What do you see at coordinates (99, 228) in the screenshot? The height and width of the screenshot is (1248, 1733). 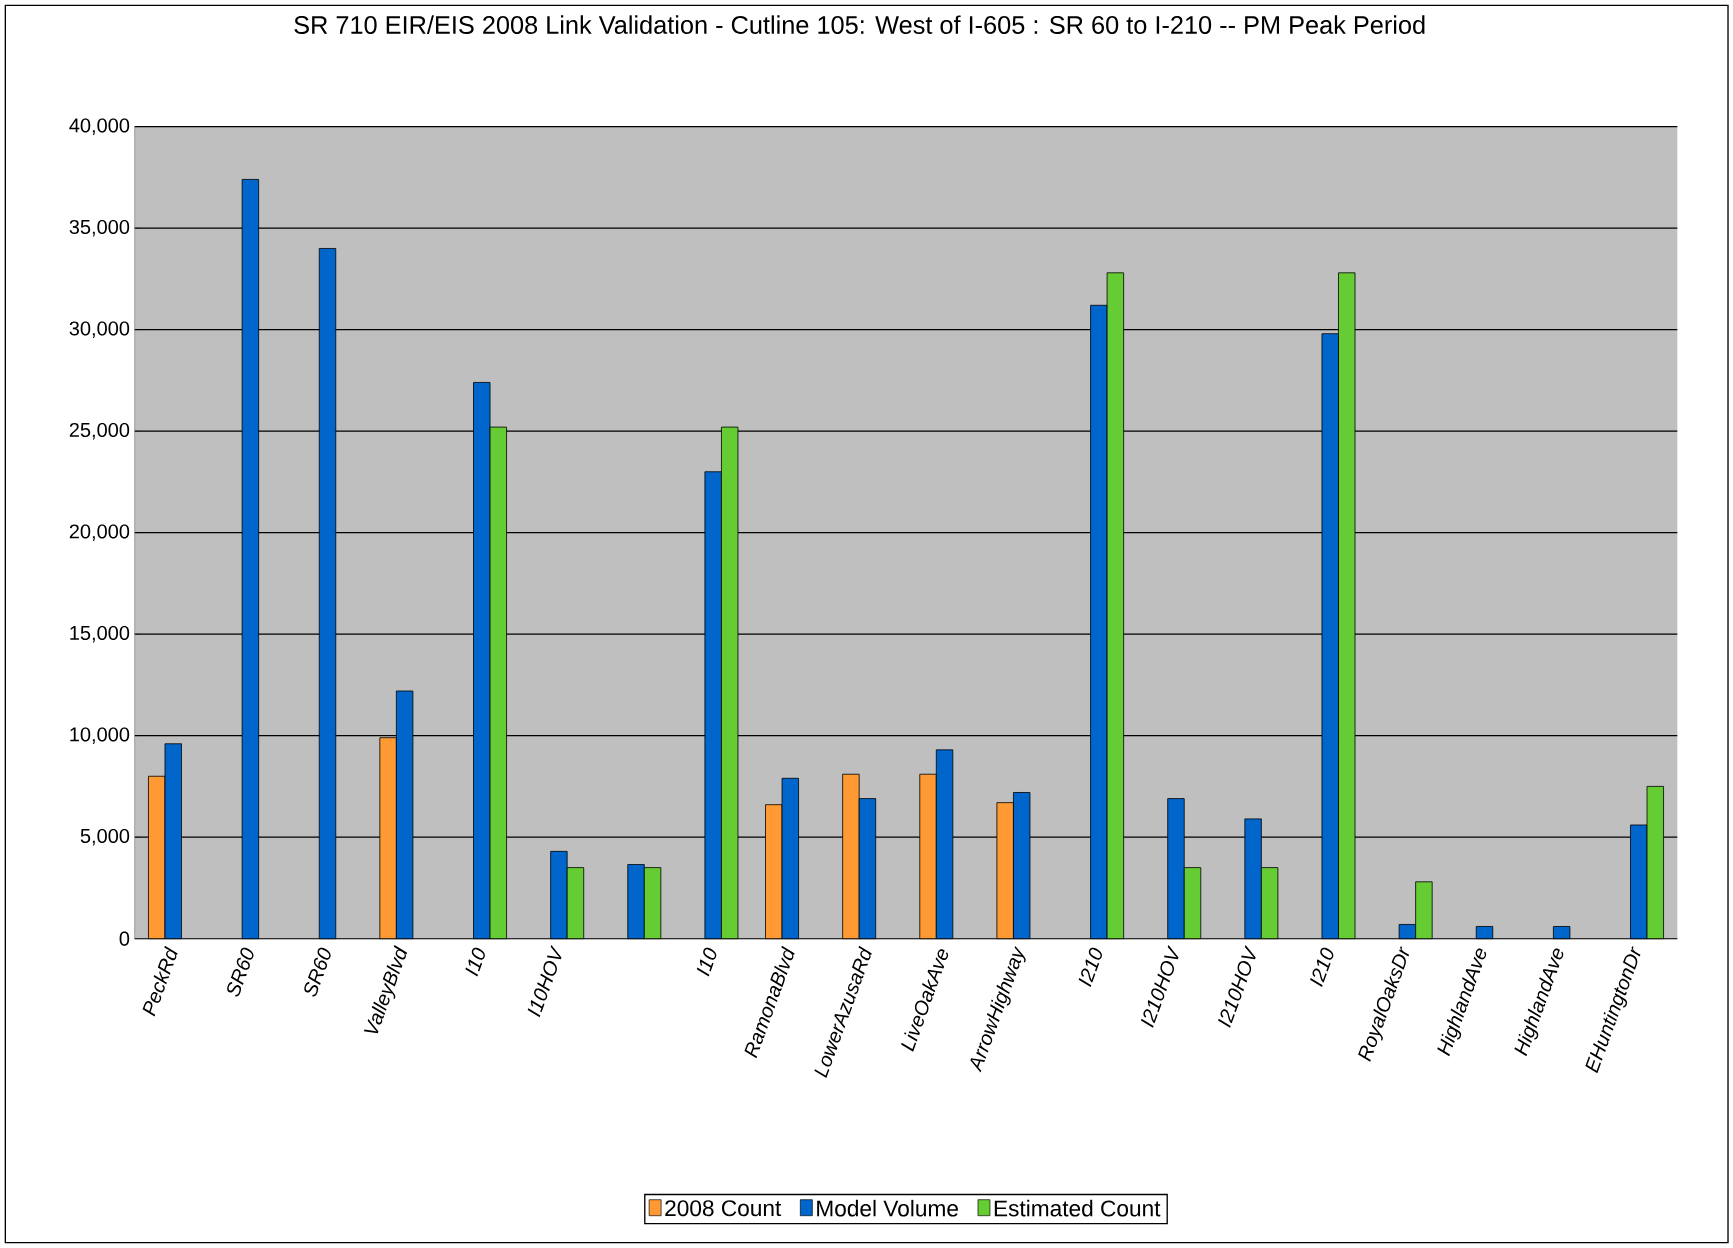 I see `y-tick-label: 35,000` at bounding box center [99, 228].